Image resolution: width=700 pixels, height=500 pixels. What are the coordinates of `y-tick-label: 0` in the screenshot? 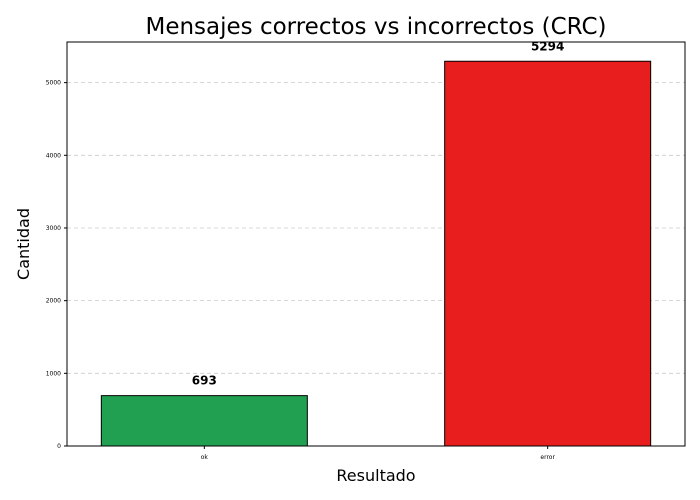 It's located at (59, 446).